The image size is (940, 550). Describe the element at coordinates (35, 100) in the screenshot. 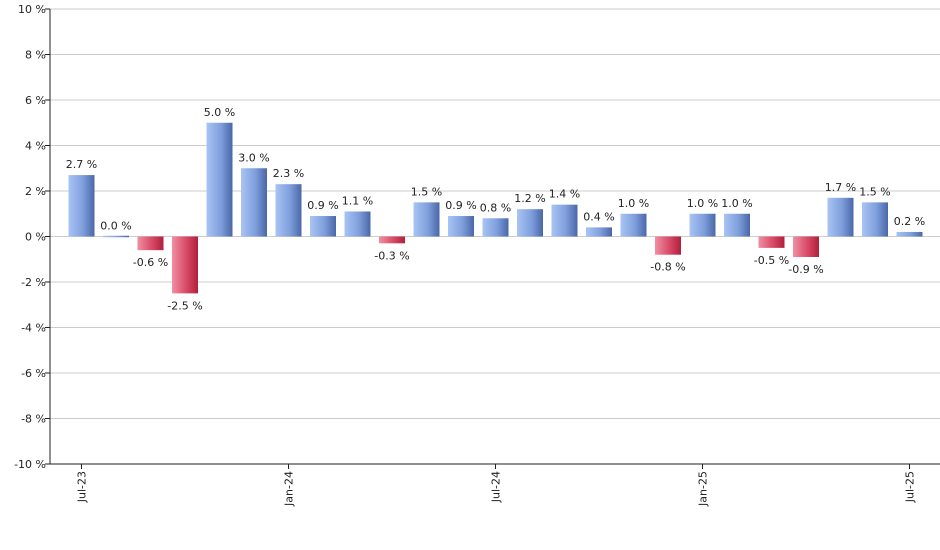

I see `y-tick-label: 6 %` at that location.